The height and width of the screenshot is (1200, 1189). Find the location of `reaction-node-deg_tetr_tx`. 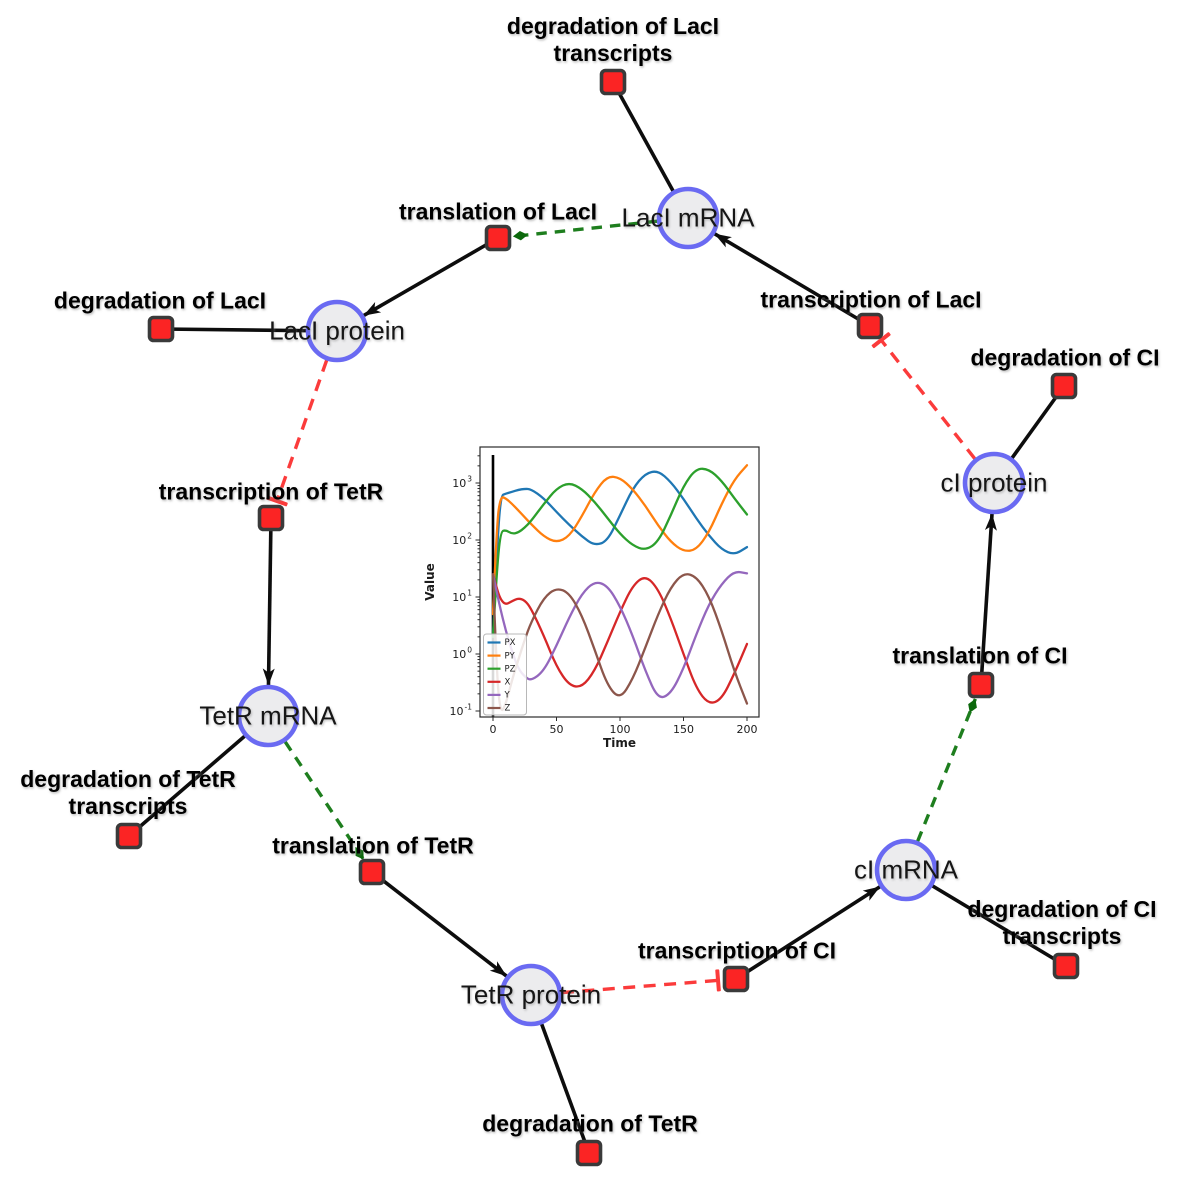

reaction-node-deg_tetr_tx is located at coordinates (129, 836).